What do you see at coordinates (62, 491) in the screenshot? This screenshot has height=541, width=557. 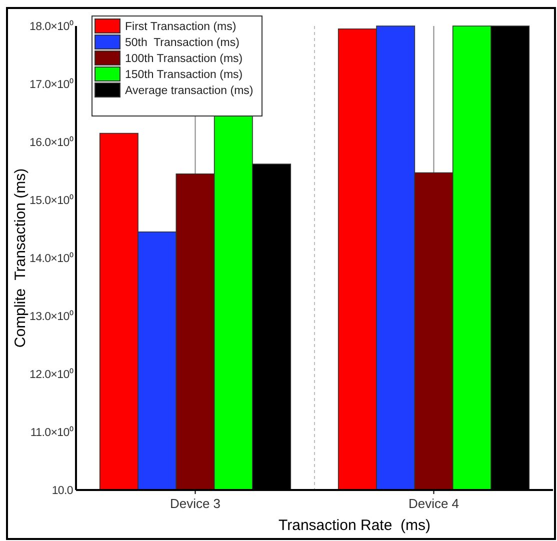 I see `y-tick-label: 10.0` at bounding box center [62, 491].